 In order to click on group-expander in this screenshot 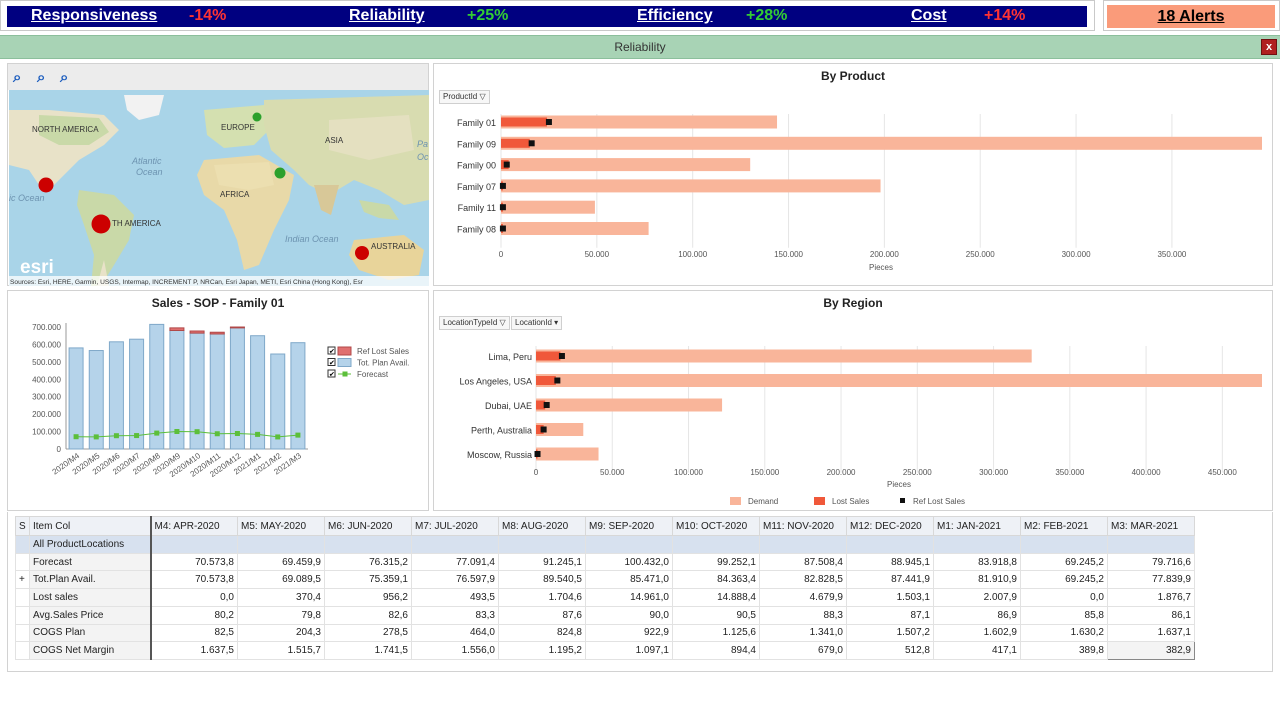, I will do `click(22, 544)`.